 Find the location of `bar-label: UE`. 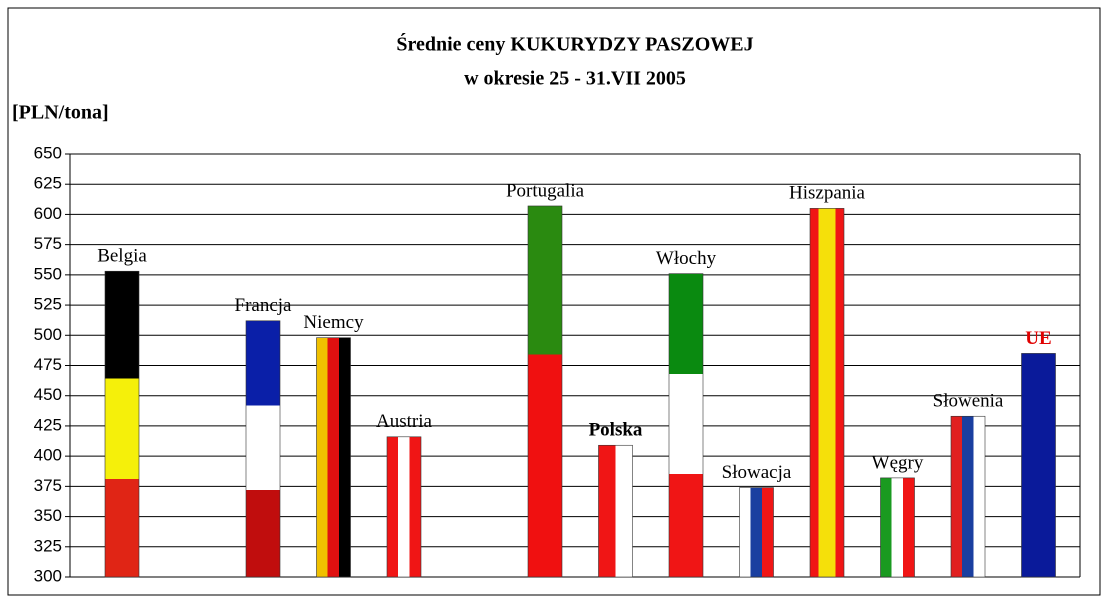

bar-label: UE is located at coordinates (1038, 338).